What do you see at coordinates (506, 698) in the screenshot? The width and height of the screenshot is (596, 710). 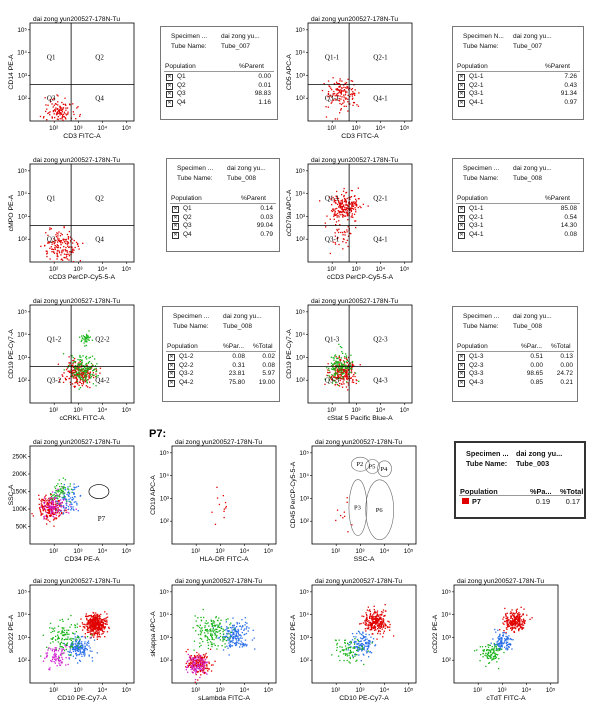 I see `x-axis-label: cTdT FITC-A` at bounding box center [506, 698].